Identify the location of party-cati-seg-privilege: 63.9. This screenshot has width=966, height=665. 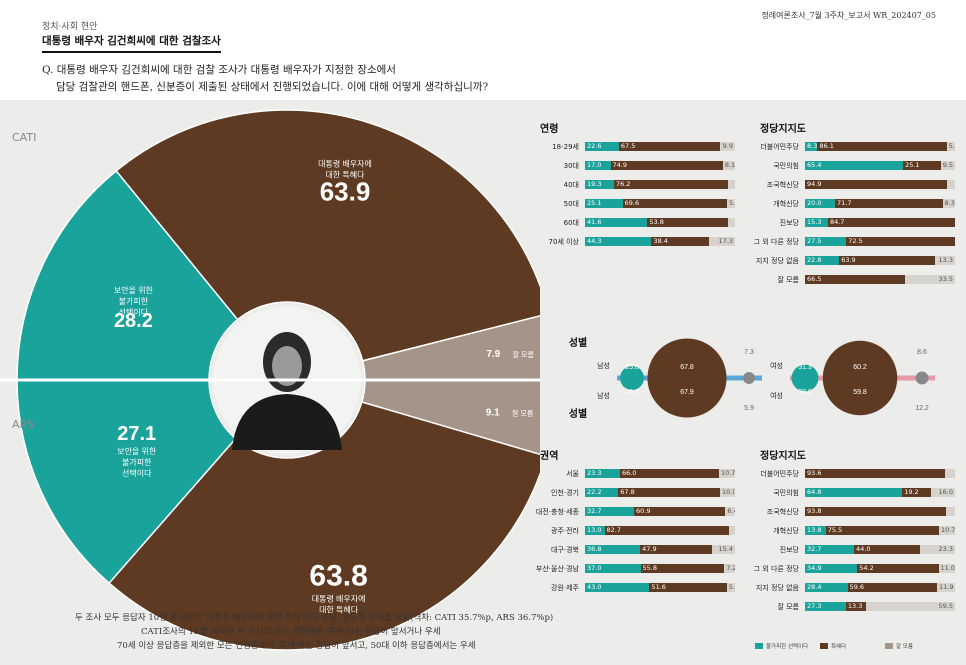
(887, 260).